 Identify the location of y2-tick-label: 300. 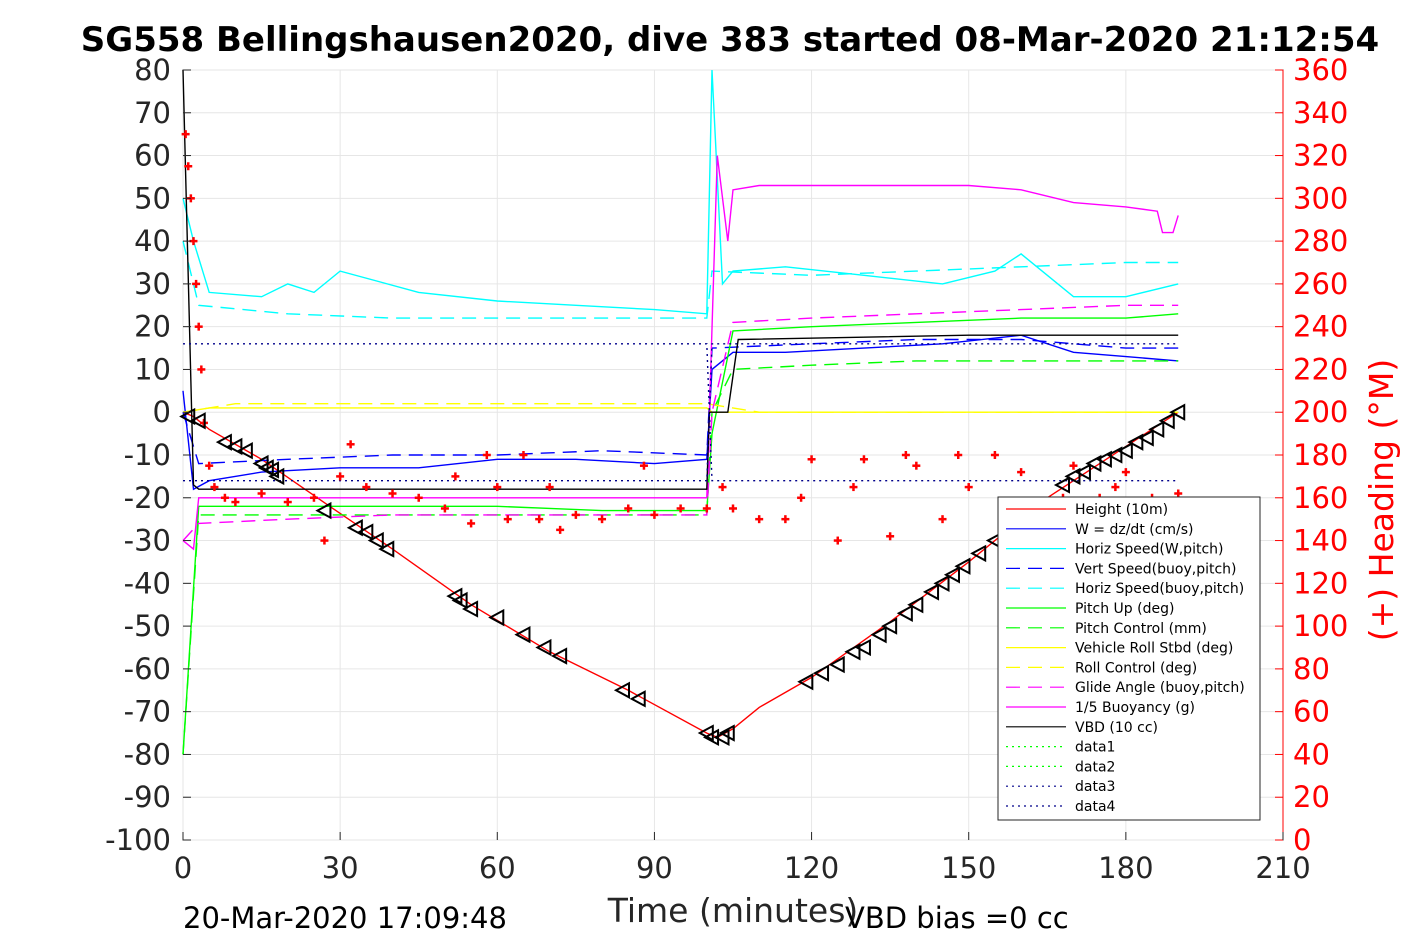
(1320, 198).